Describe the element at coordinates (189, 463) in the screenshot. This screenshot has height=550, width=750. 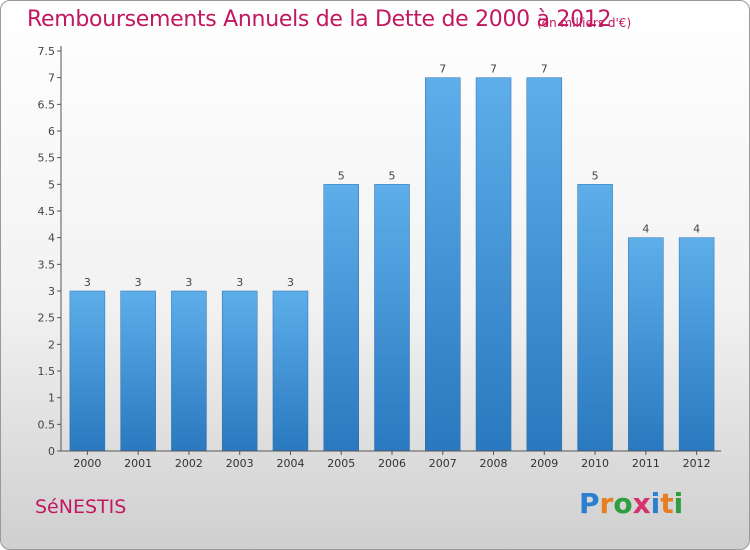
I see `x-tick-label: 2002` at that location.